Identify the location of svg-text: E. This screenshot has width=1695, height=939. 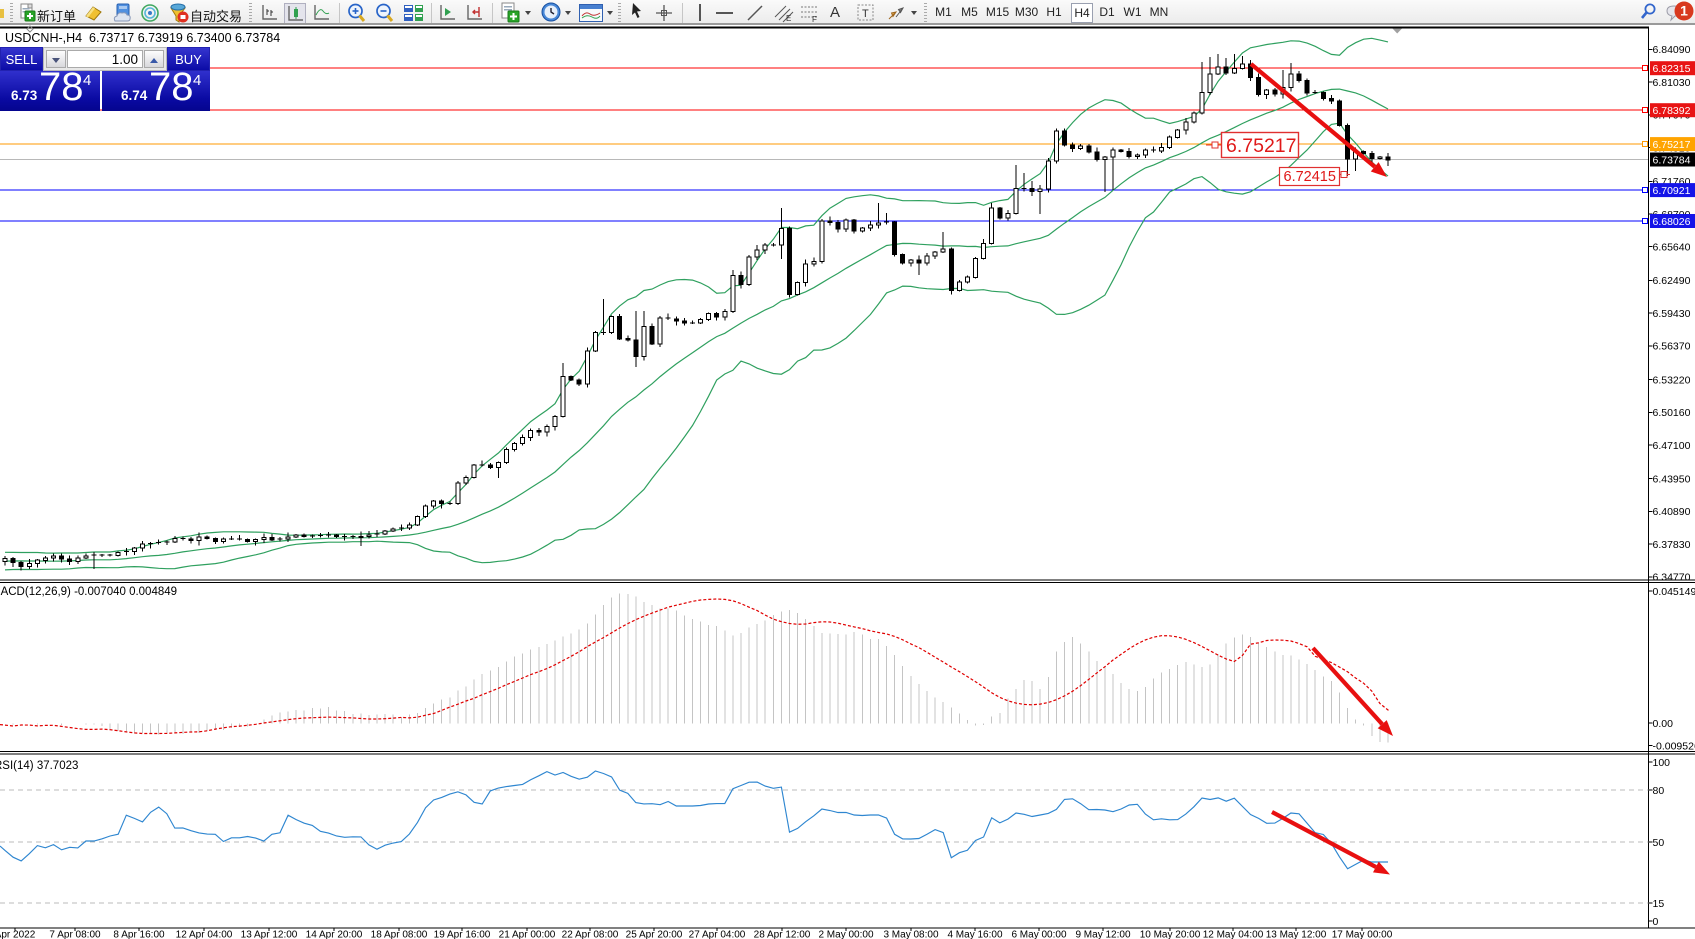
(788, 18).